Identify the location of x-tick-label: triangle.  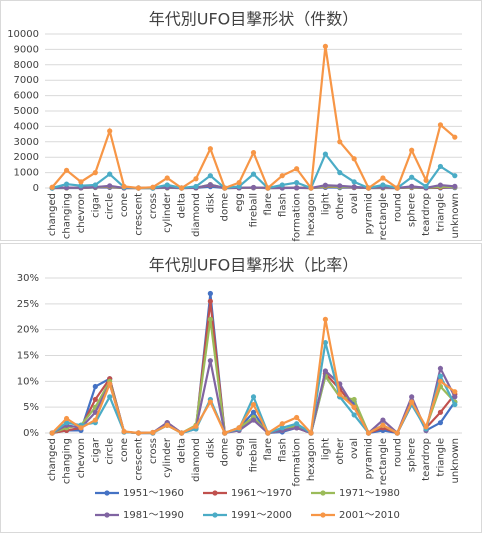
(440, 212).